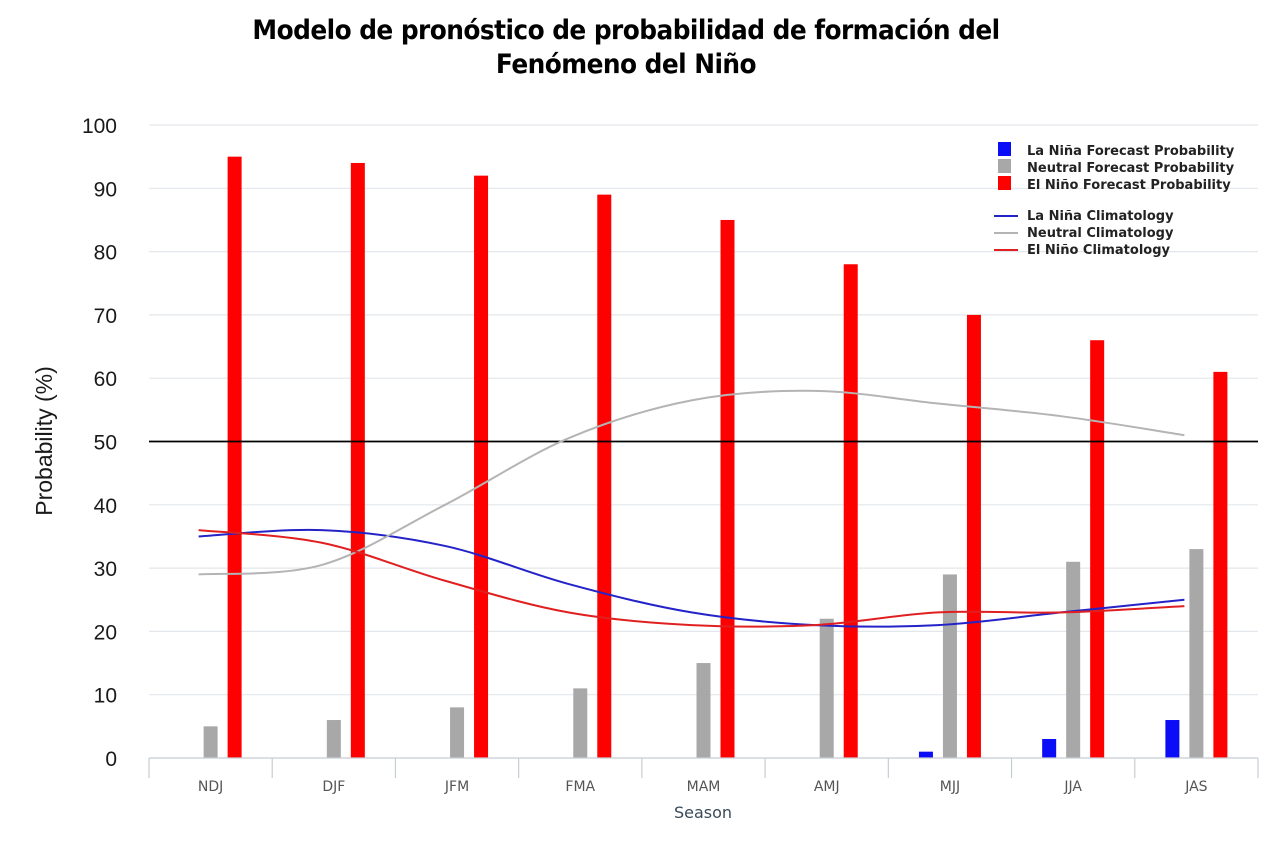  What do you see at coordinates (210, 787) in the screenshot?
I see `x-tick-label: NDJ` at bounding box center [210, 787].